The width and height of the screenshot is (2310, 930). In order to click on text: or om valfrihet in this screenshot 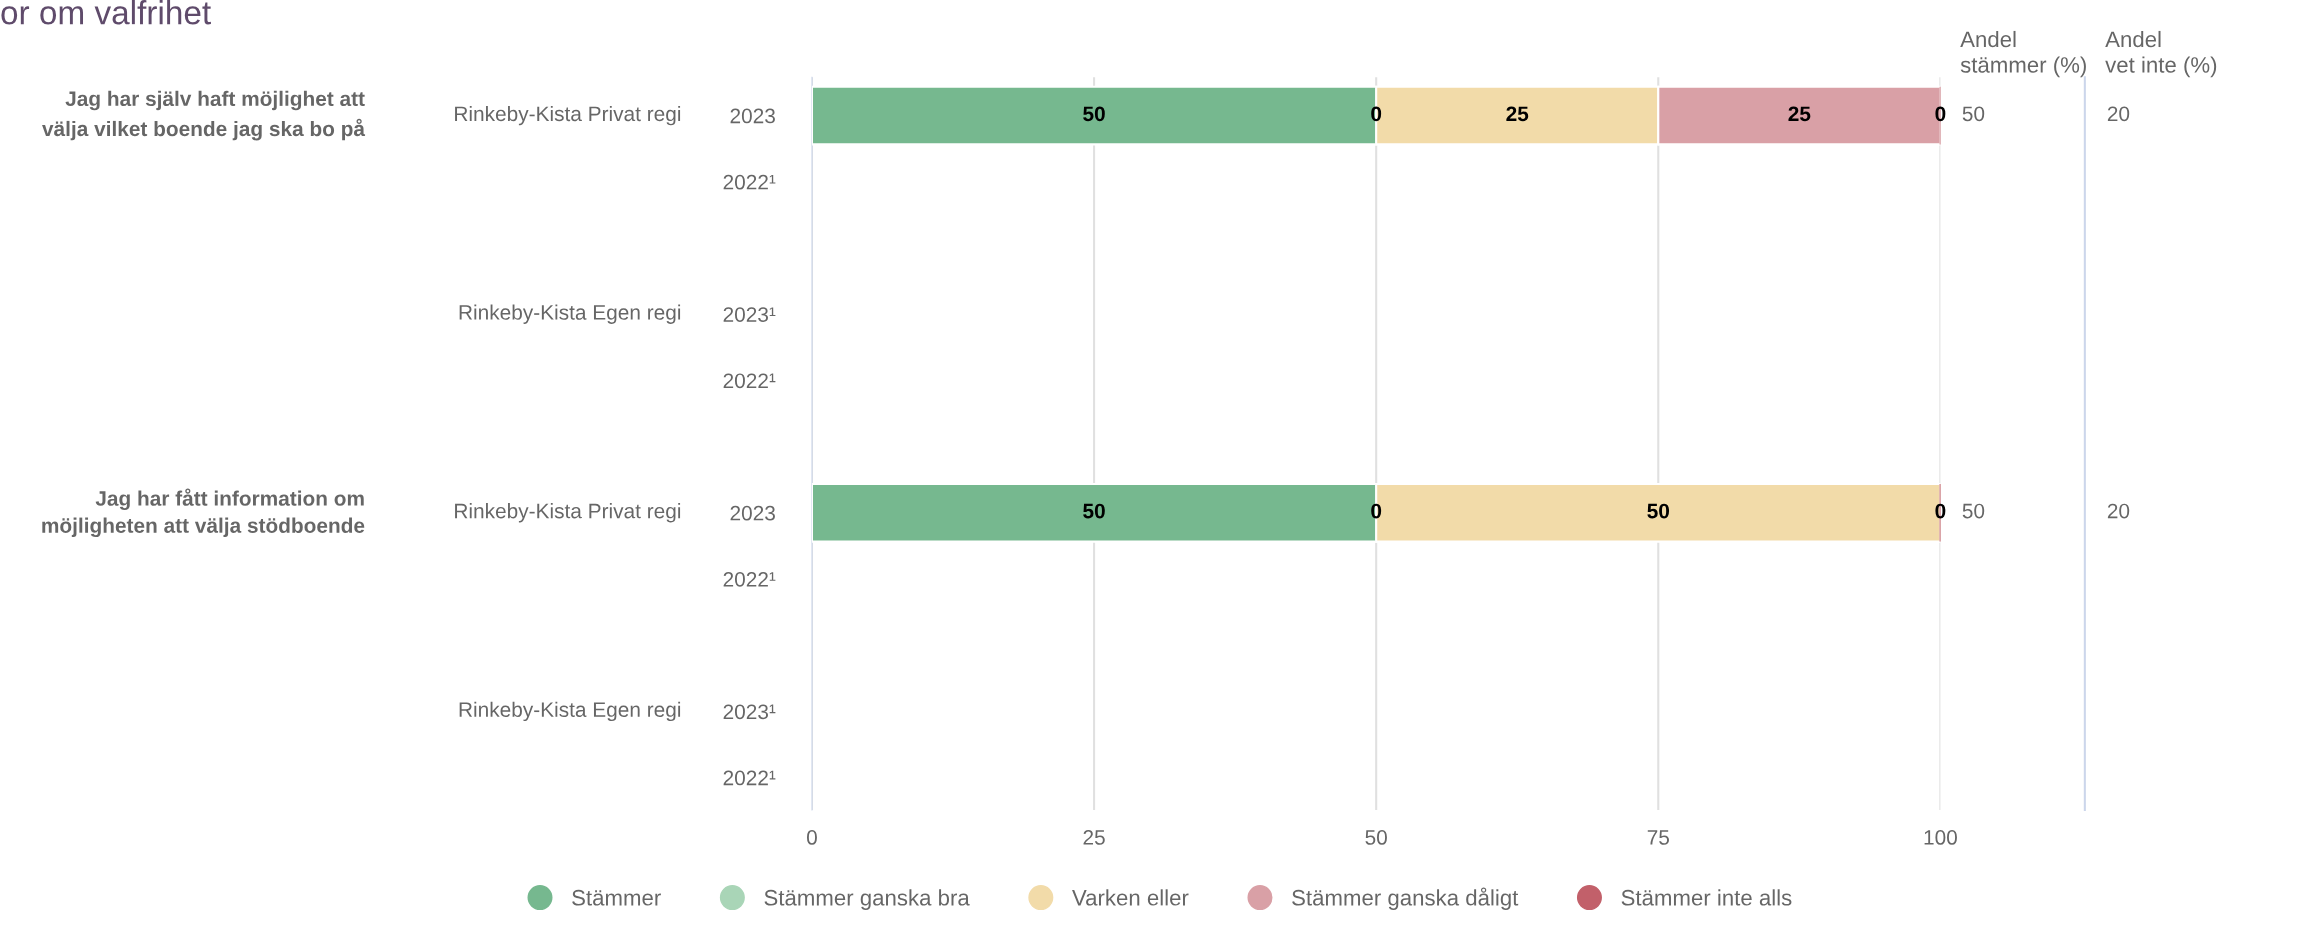, I will do `click(106, 12)`.